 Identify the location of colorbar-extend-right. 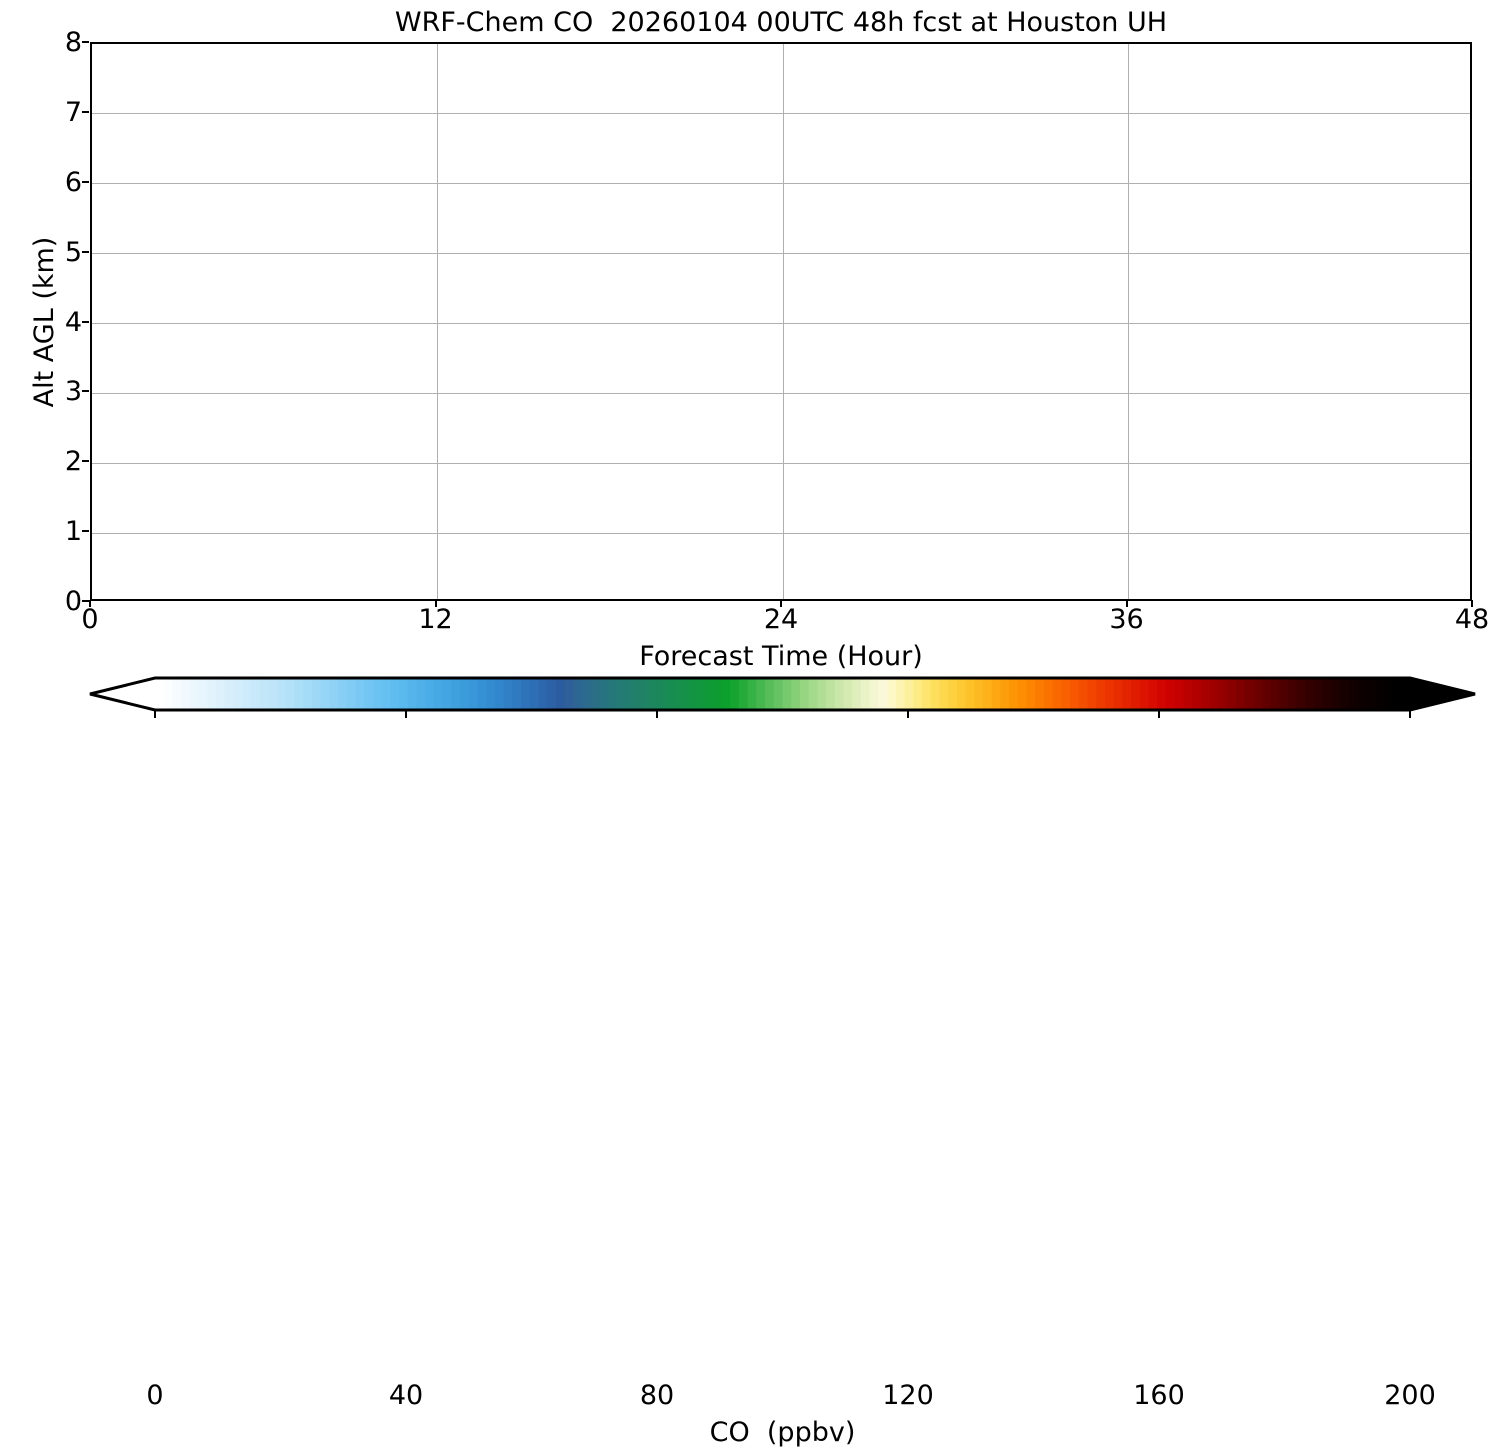
(1442, 694).